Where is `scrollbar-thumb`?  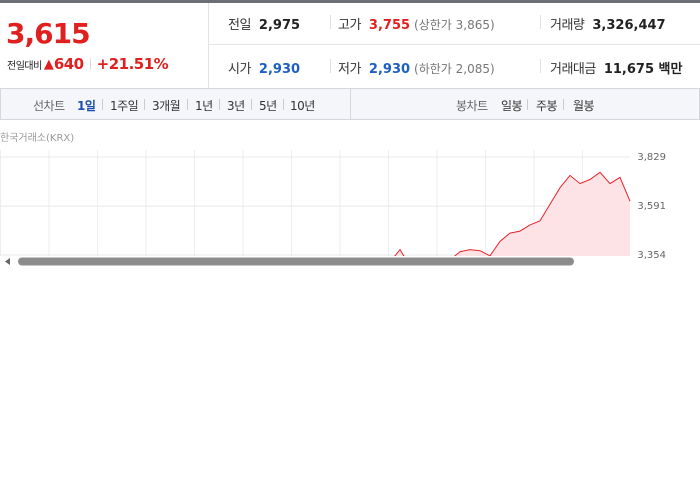
scrollbar-thumb is located at coordinates (296, 261).